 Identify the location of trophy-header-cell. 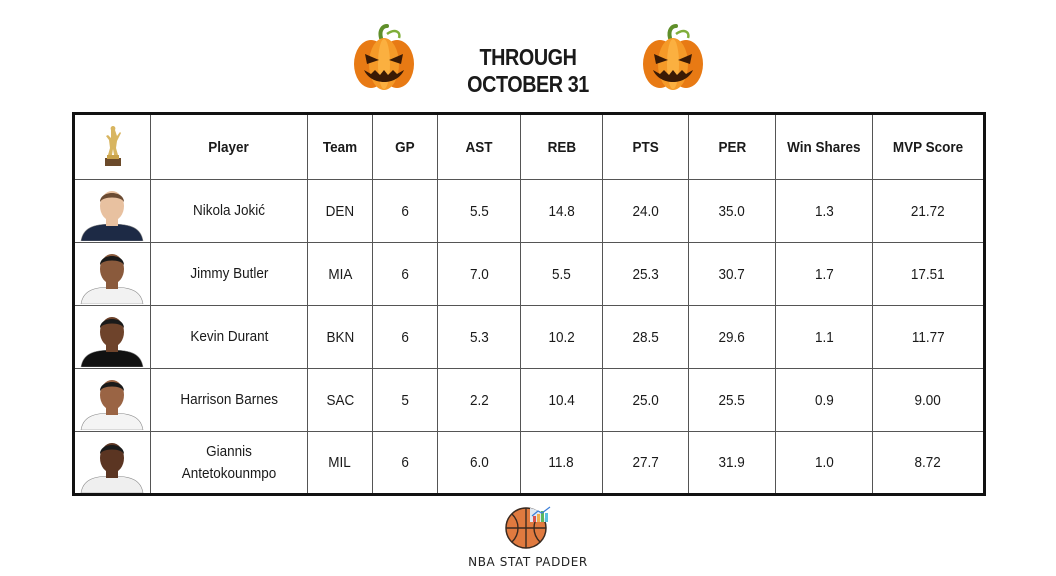
(112, 146).